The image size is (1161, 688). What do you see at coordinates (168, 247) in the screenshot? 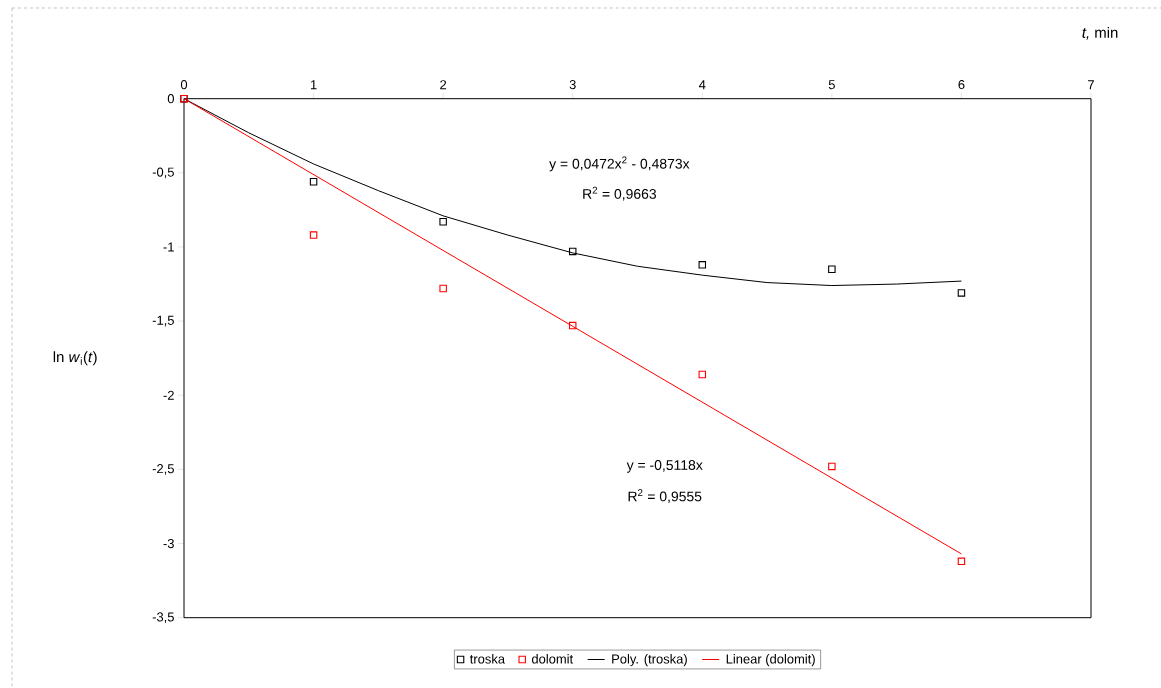
I see `y-tick-label: -1` at bounding box center [168, 247].